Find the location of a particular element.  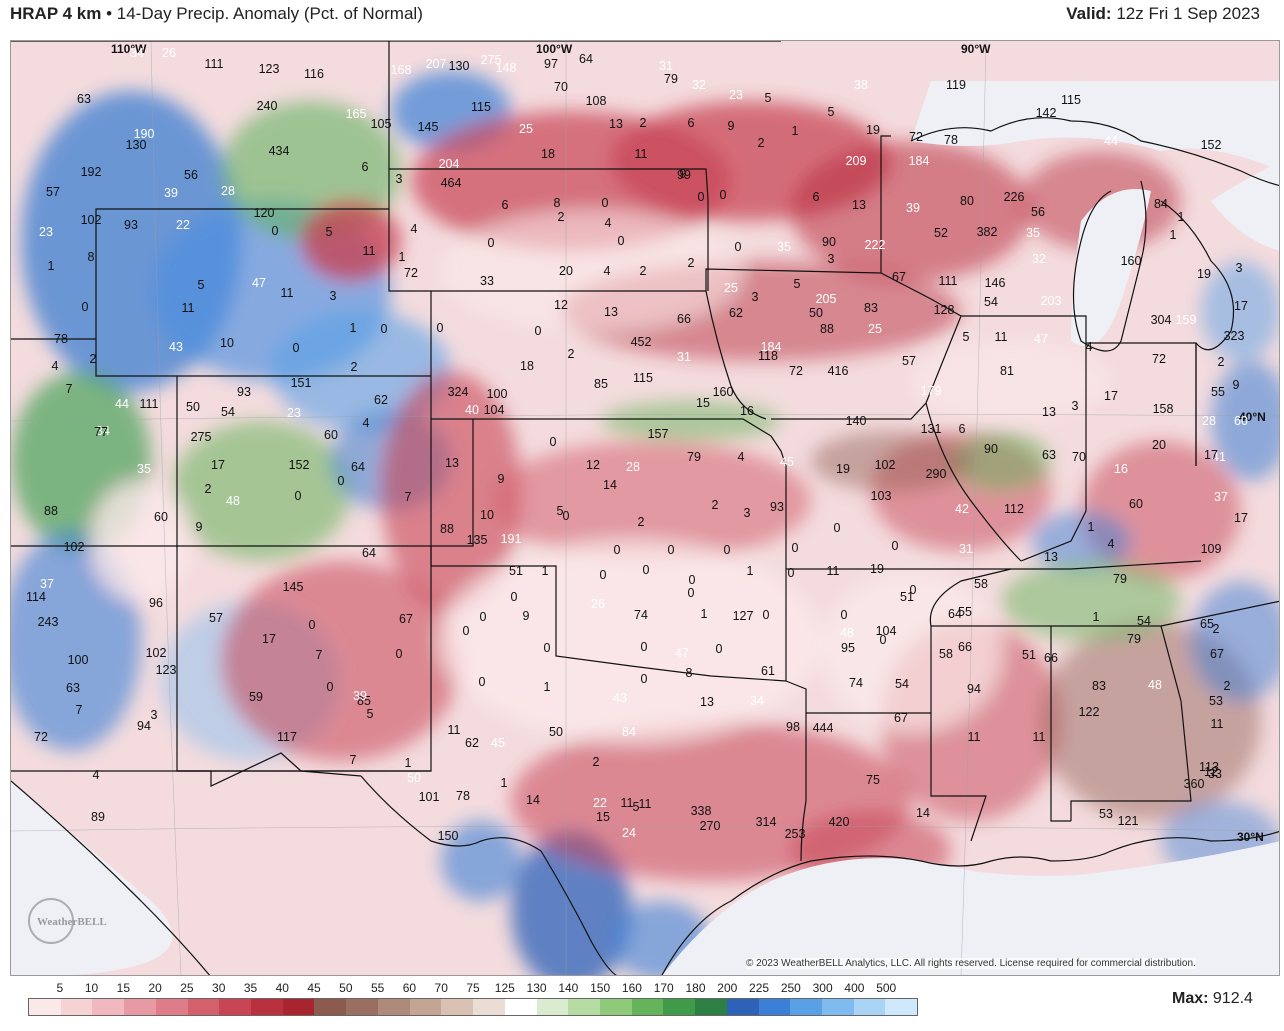

station-value: 226 is located at coordinates (1014, 197).